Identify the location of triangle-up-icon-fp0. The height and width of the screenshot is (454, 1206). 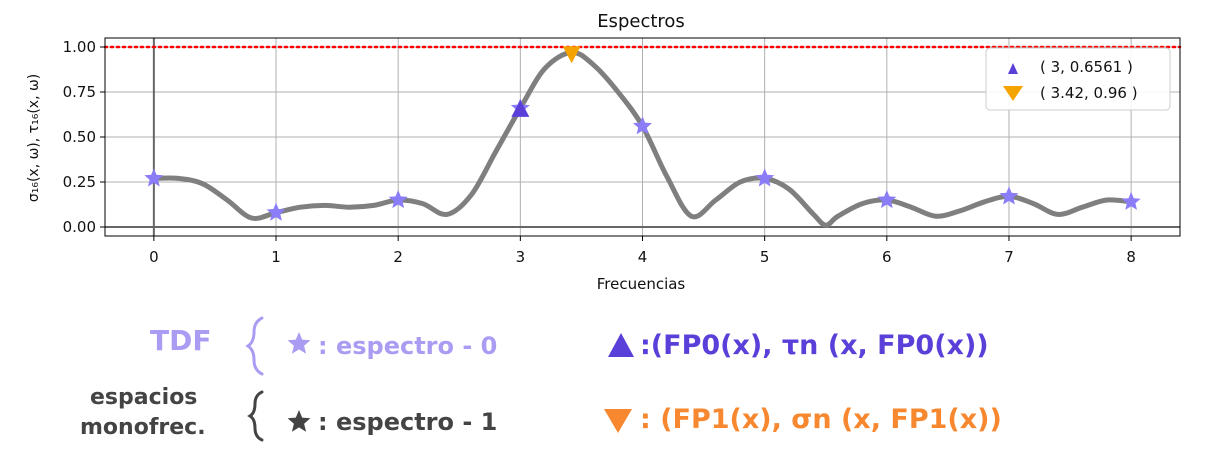
(621, 345).